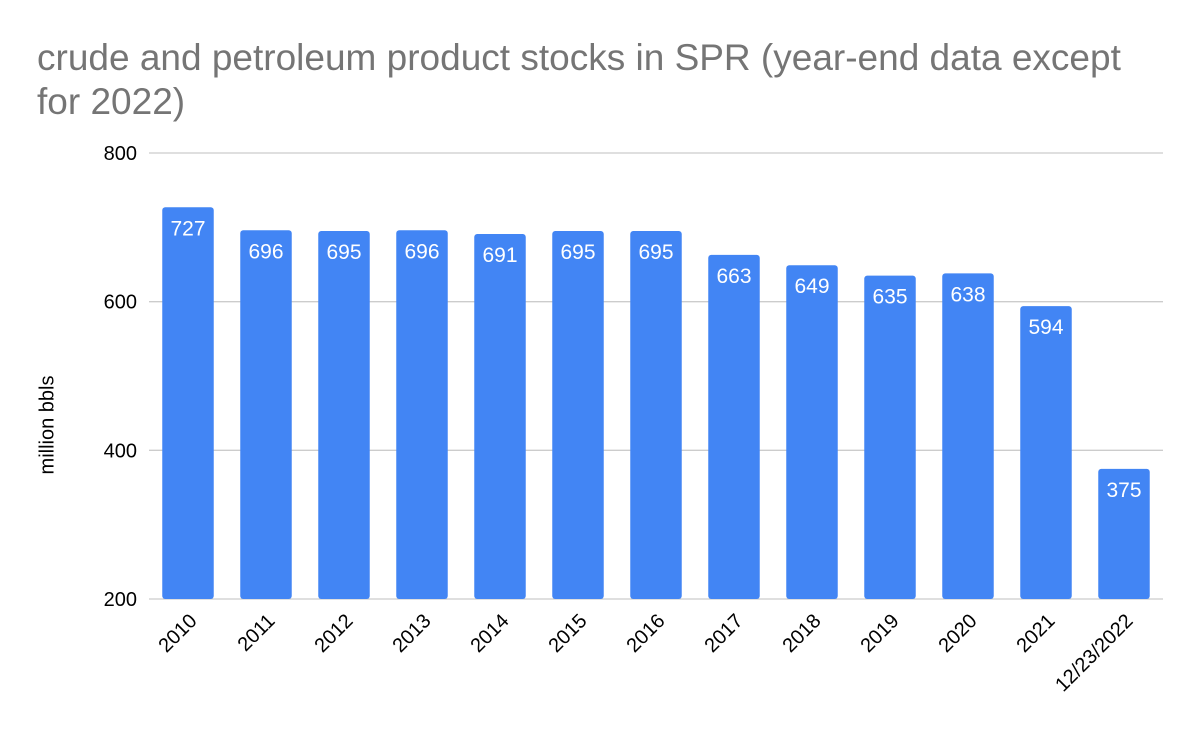 This screenshot has width=1200, height=742. Describe the element at coordinates (967, 294) in the screenshot. I see `bar-value-label: 638` at that location.